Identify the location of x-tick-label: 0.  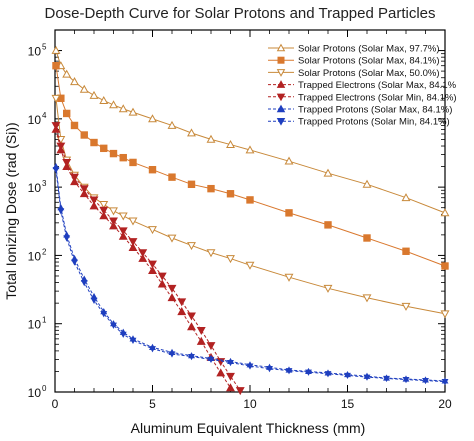
(55, 404).